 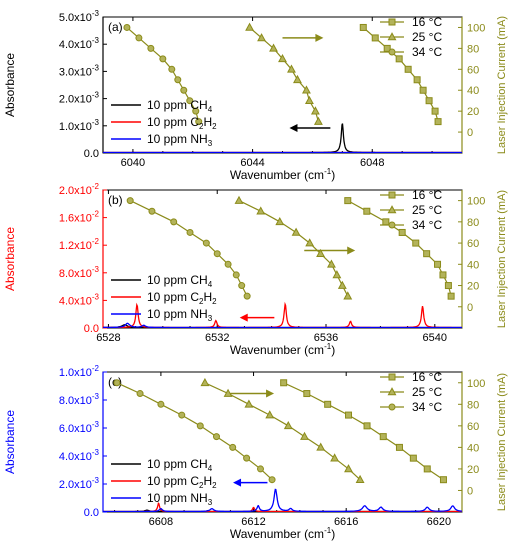 What do you see at coordinates (79, 217) in the screenshot?
I see `y-tick-label: 1.6x10⁻²` at bounding box center [79, 217].